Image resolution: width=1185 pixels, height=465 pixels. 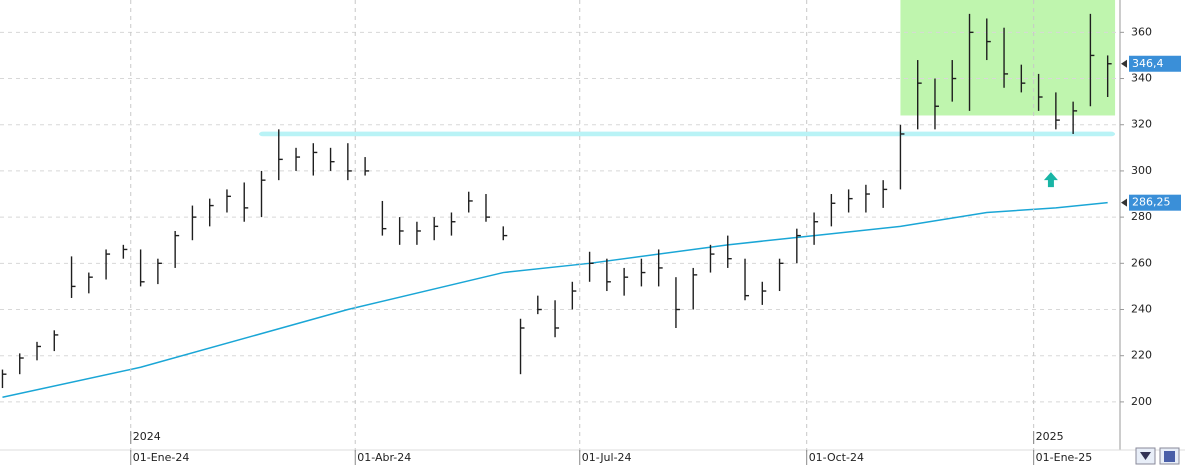 What do you see at coordinates (1141, 170) in the screenshot?
I see `y-tick-label: 300` at bounding box center [1141, 170].